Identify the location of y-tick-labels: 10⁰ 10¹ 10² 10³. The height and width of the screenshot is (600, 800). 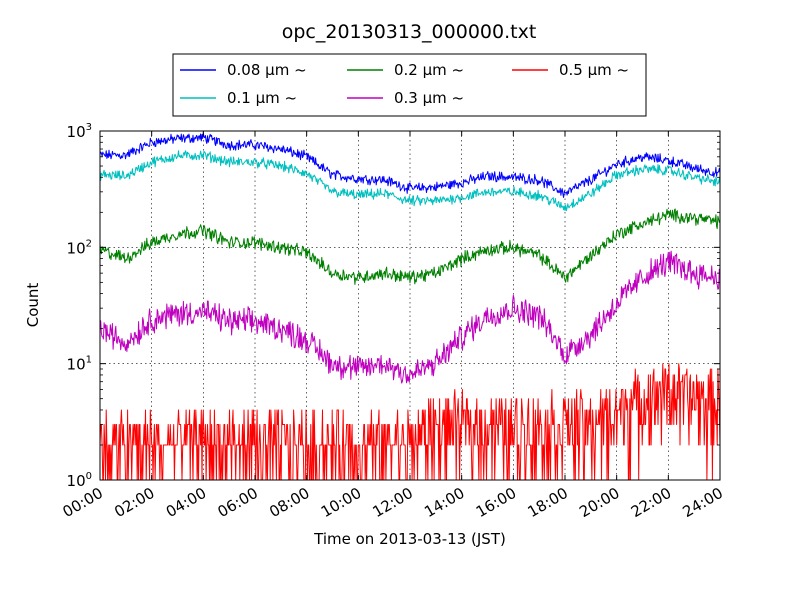
(79, 306).